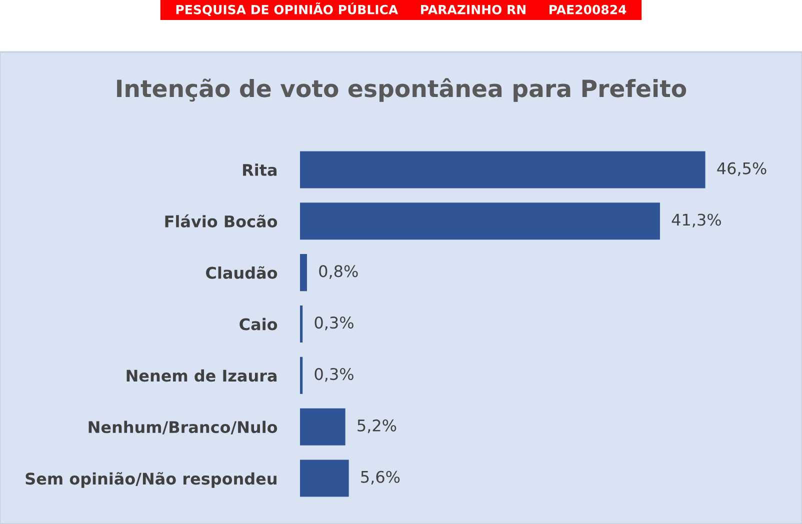  I want to click on data-label: 0,8%, so click(338, 272).